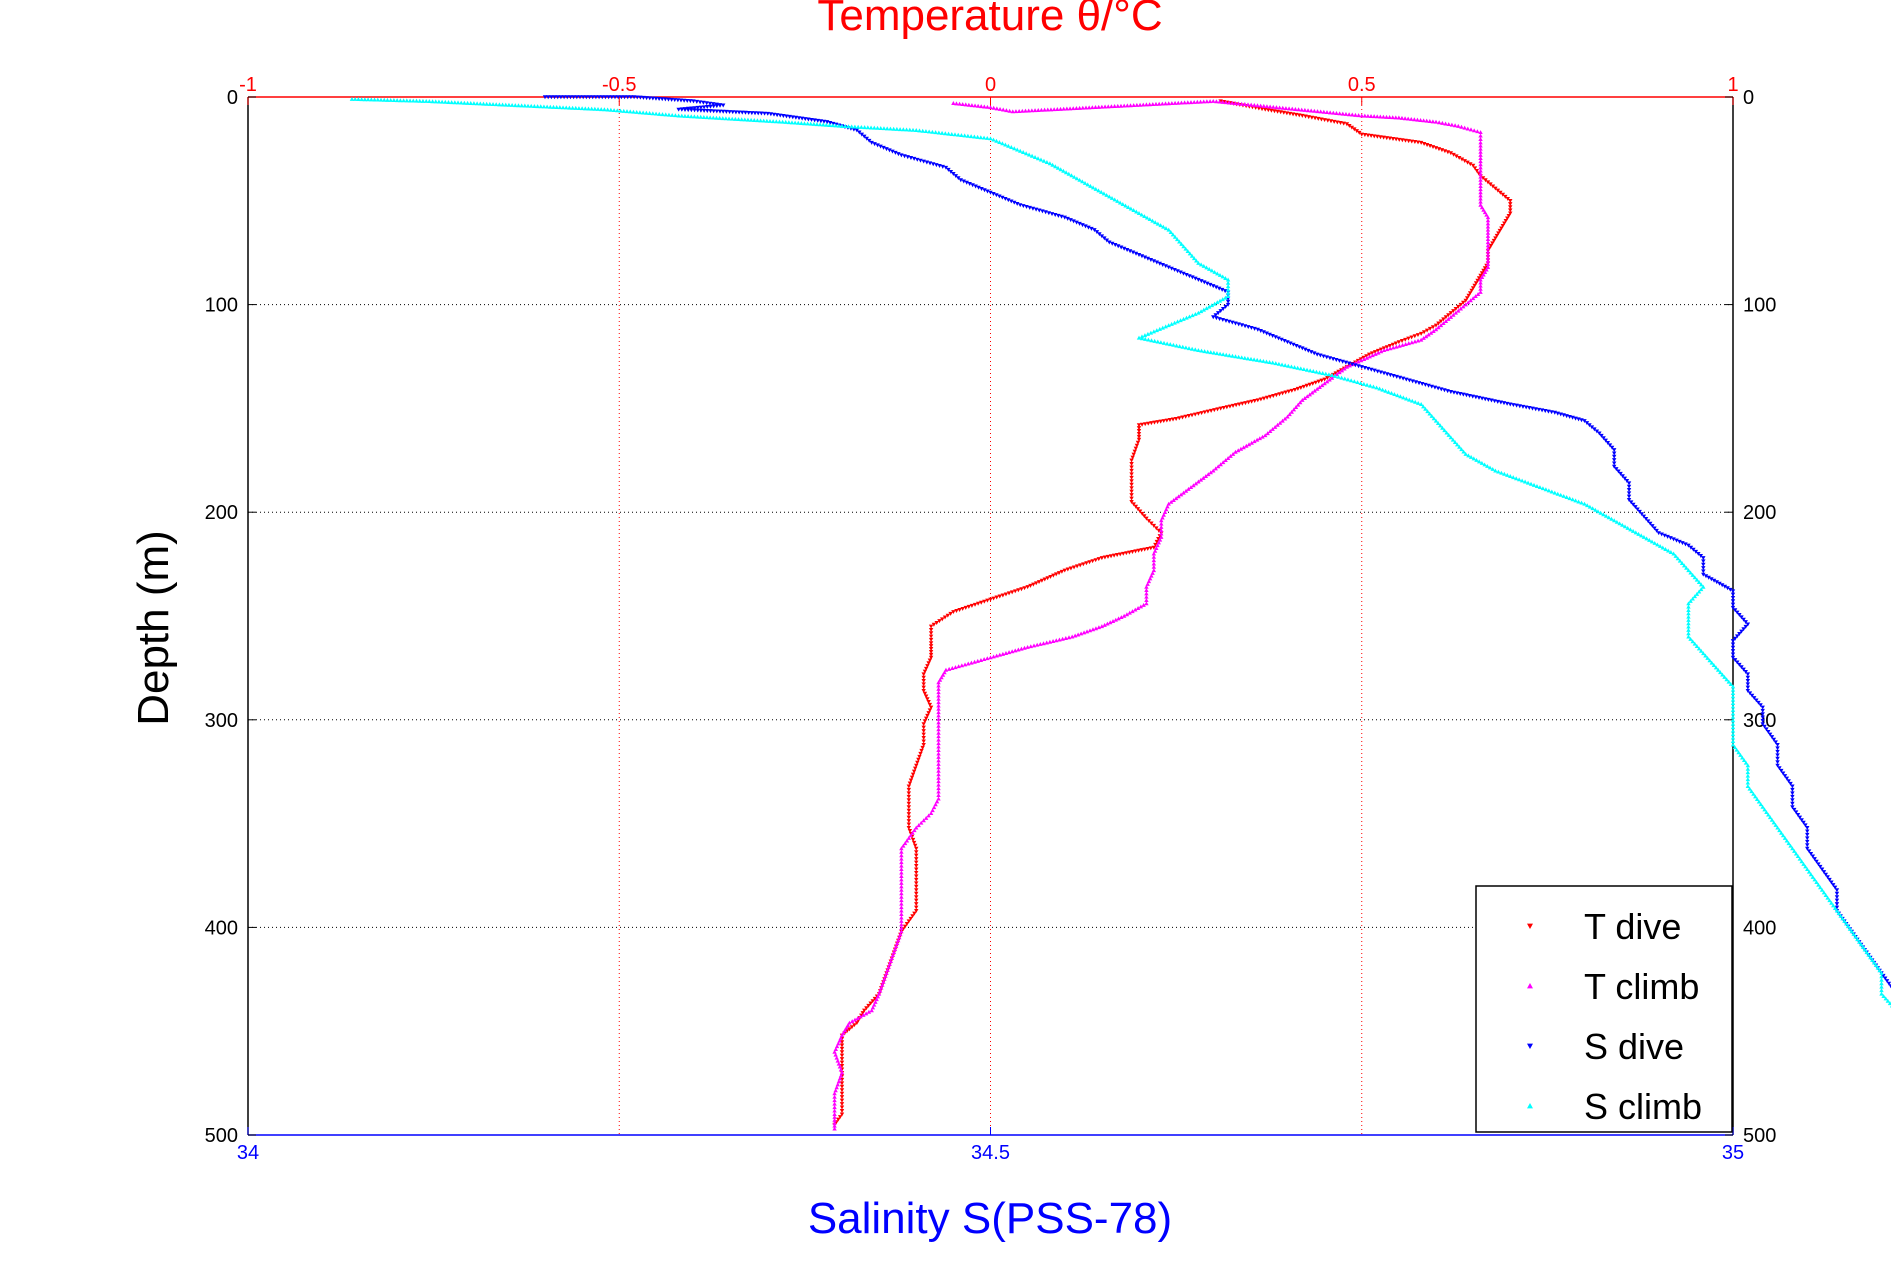 The image size is (1891, 1262). What do you see at coordinates (990, 1218) in the screenshot?
I see `salinity-axis-title: Salinity S(PSS-78)` at bounding box center [990, 1218].